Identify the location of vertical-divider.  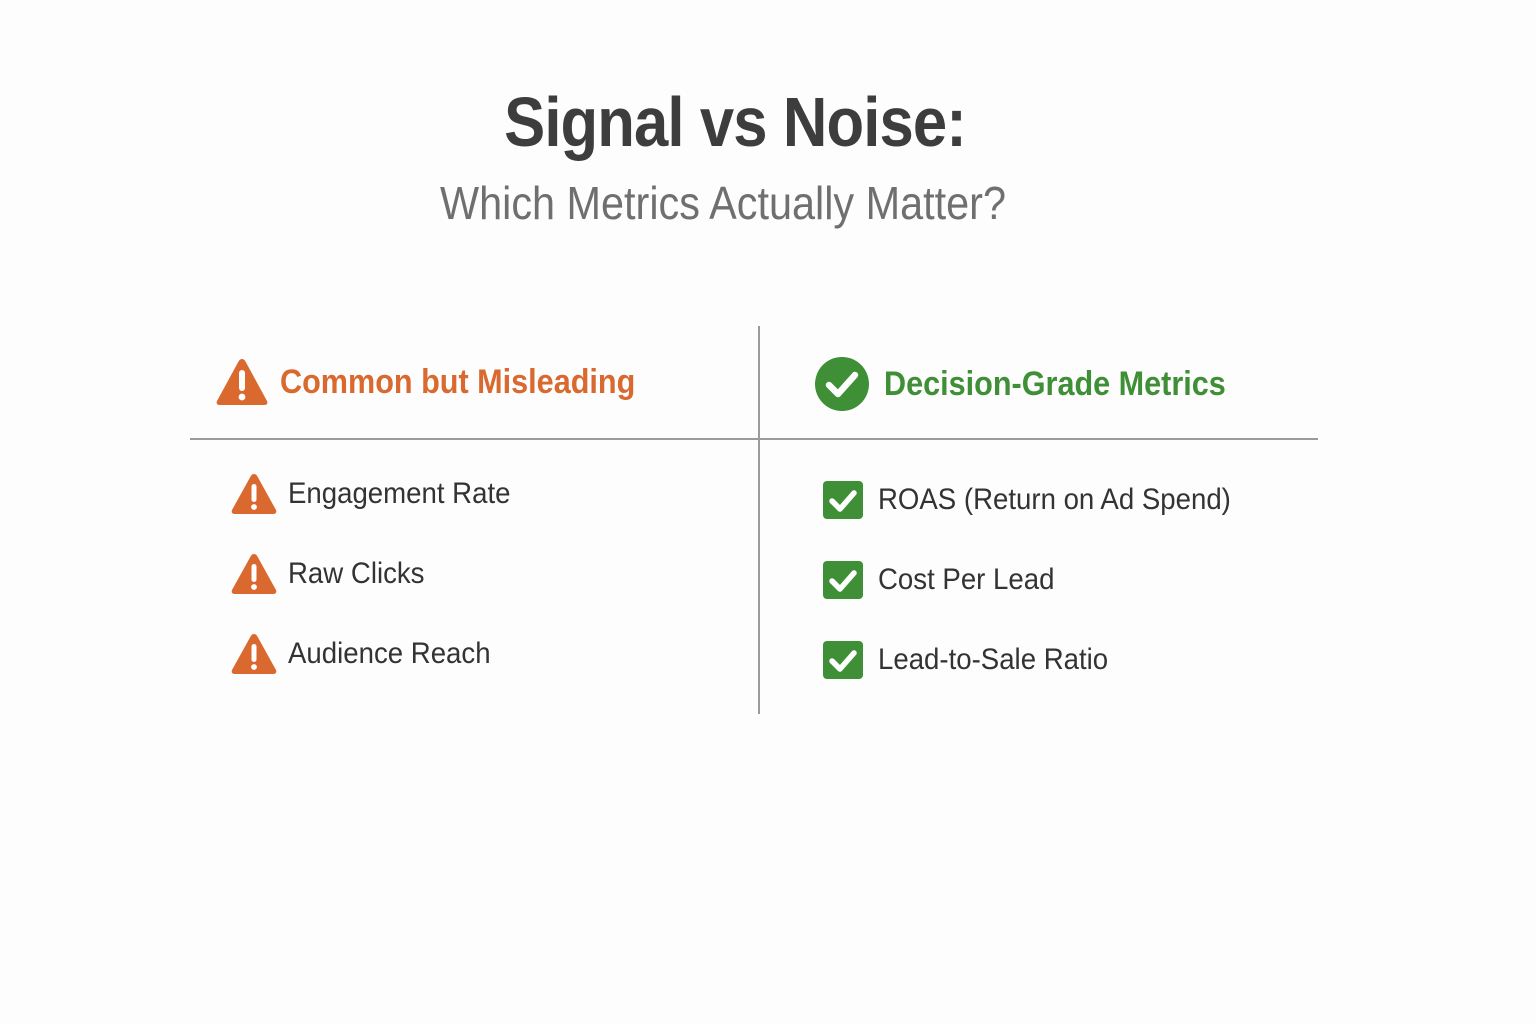
(759, 520).